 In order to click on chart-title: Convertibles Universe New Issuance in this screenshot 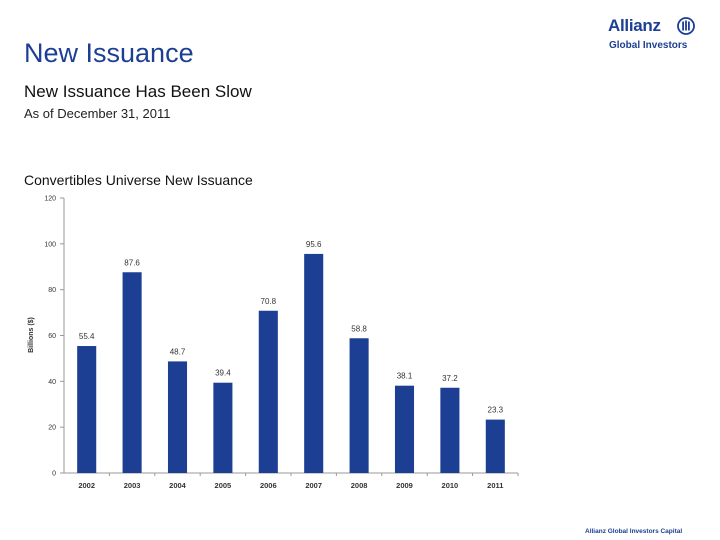, I will do `click(138, 180)`.